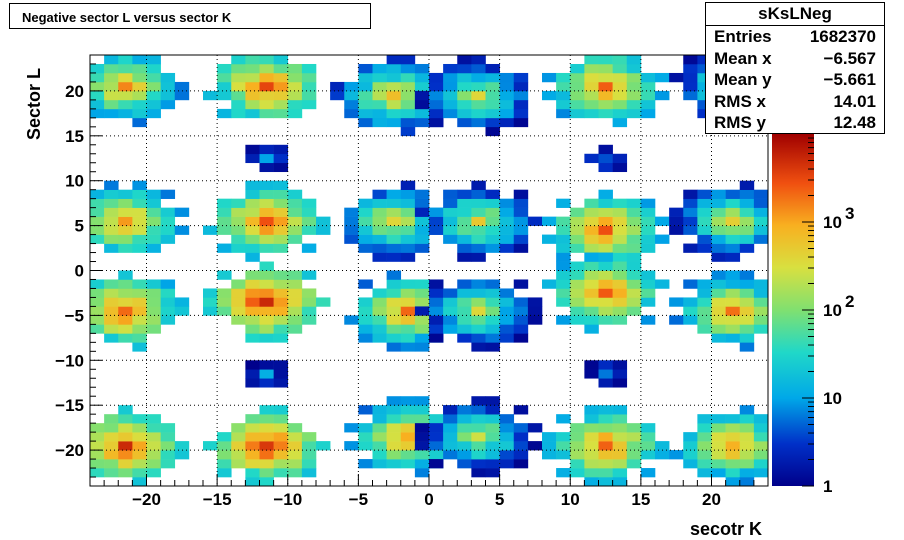 This screenshot has height=540, width=904. Describe the element at coordinates (78, 270) in the screenshot. I see `y-axis: 20 15 10 5 0 −5 −10 −15 −20` at that location.